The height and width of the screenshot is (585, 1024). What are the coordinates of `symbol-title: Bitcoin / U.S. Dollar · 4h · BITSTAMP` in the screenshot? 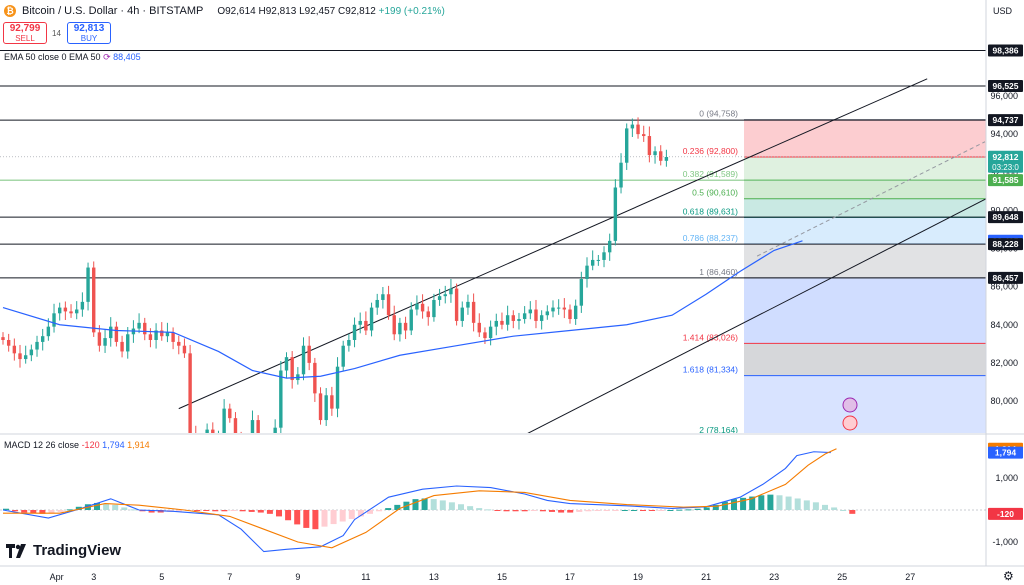 It's located at (113, 11).